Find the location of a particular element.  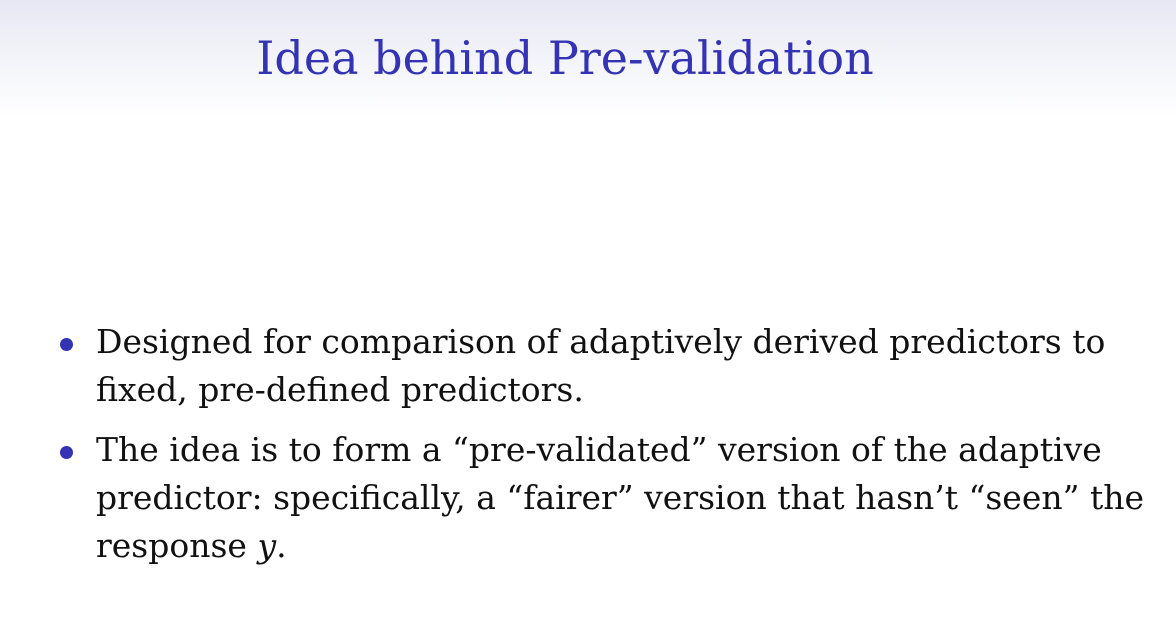

math-variable: y is located at coordinates (267, 545).